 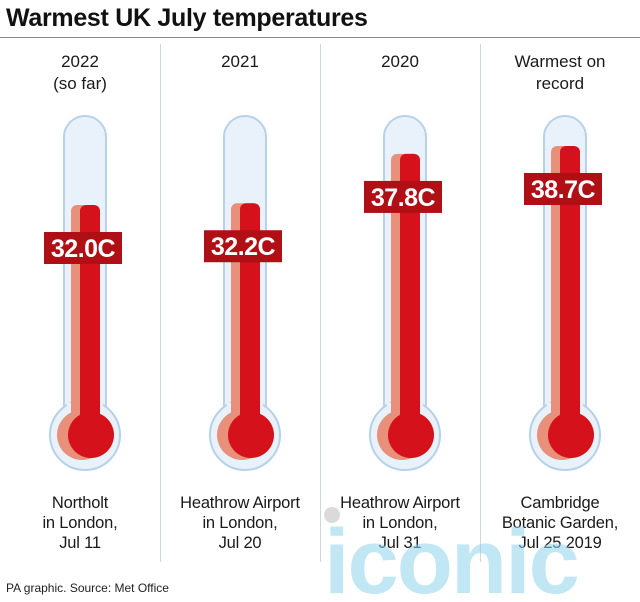 I want to click on column-caption-line: Cambridge, so click(x=560, y=503).